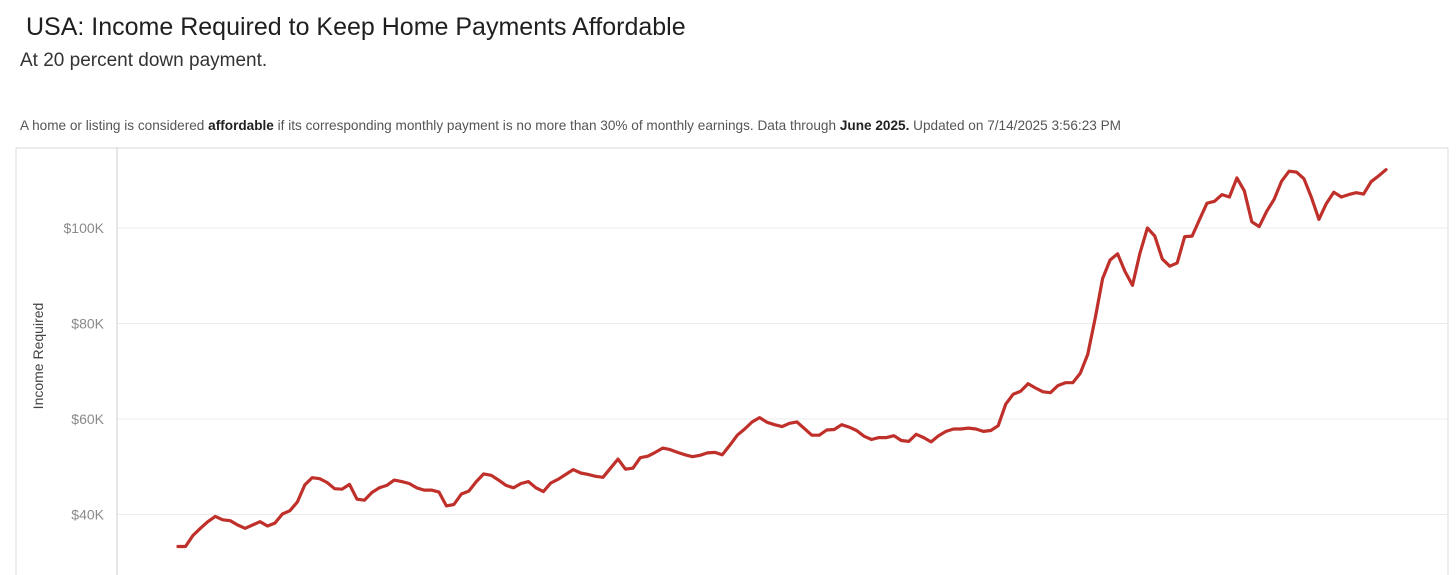 The height and width of the screenshot is (575, 1456). I want to click on y-tick-label: $40K, so click(87, 515).